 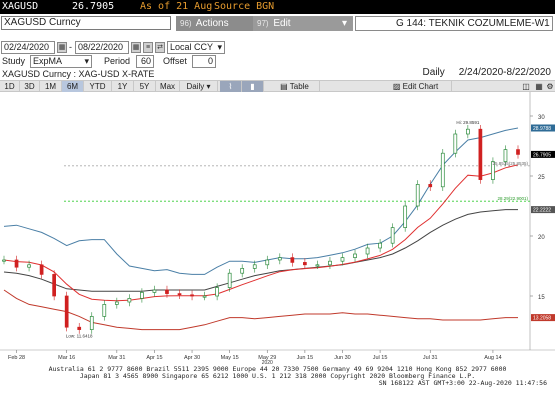 What do you see at coordinates (51, 86) in the screenshot?
I see `period-1m: 1M` at bounding box center [51, 86].